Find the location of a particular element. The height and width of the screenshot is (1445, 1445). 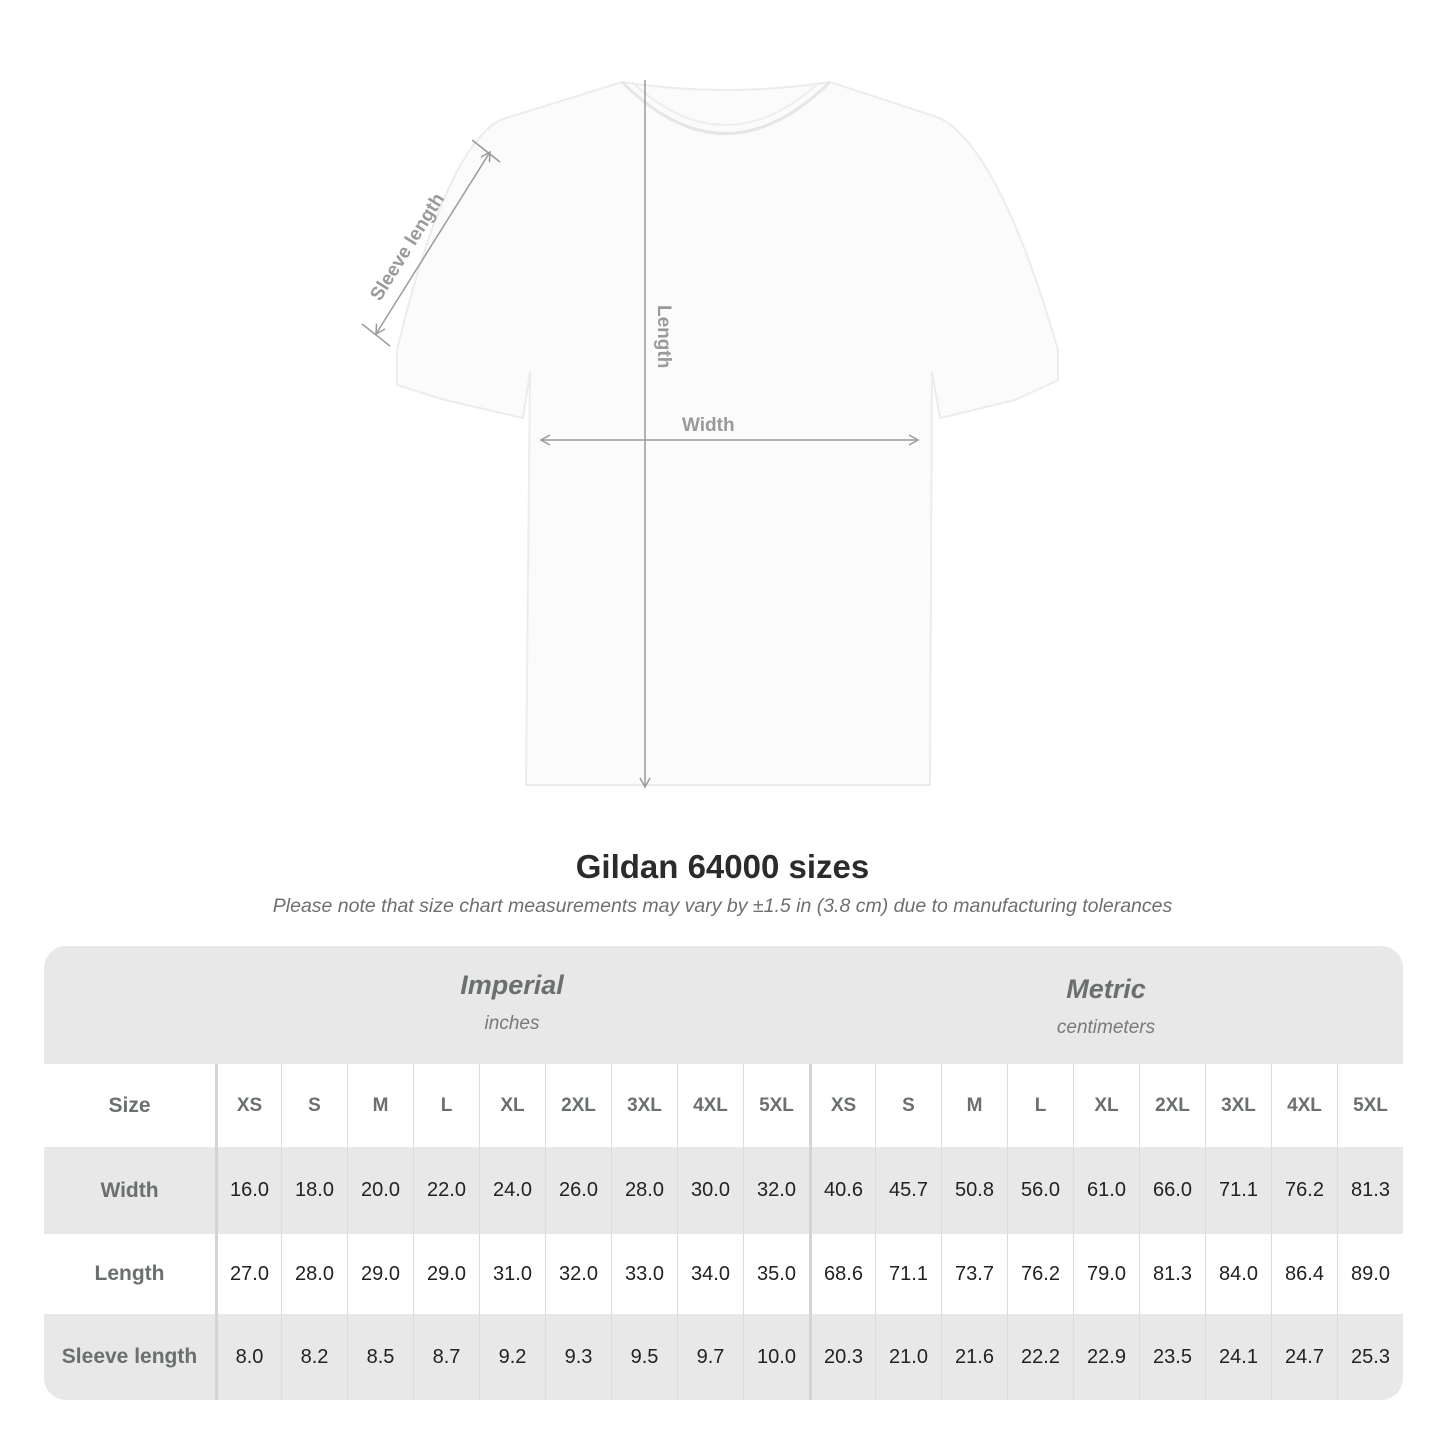

table-cell-imperial: 27.0 is located at coordinates (248, 1274).